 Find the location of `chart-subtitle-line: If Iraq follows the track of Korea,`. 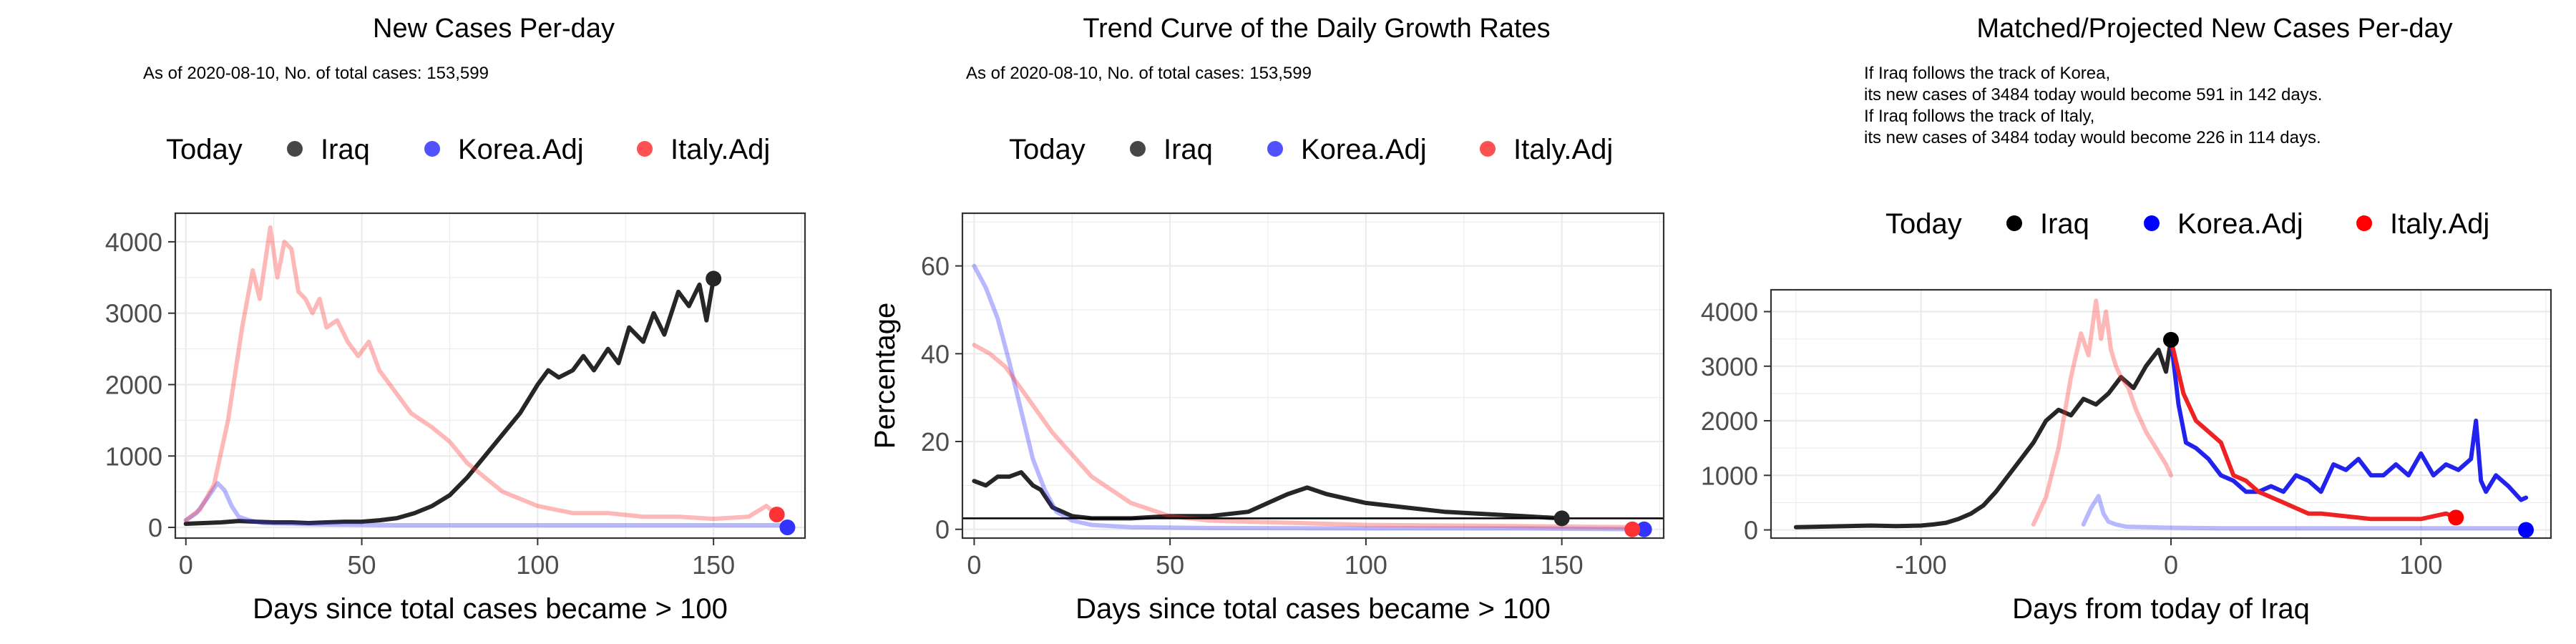

chart-subtitle-line: If Iraq follows the track of Korea, is located at coordinates (1987, 73).